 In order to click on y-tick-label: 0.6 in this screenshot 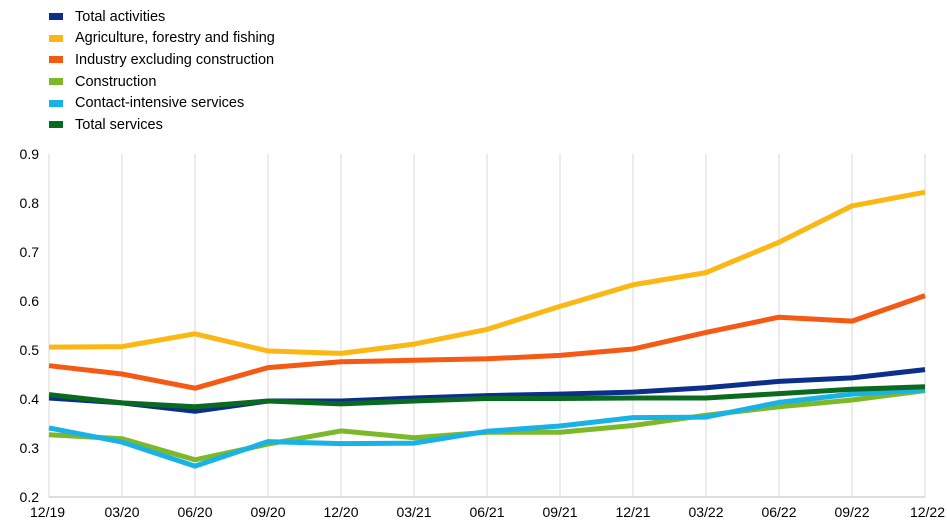, I will do `click(30, 301)`.